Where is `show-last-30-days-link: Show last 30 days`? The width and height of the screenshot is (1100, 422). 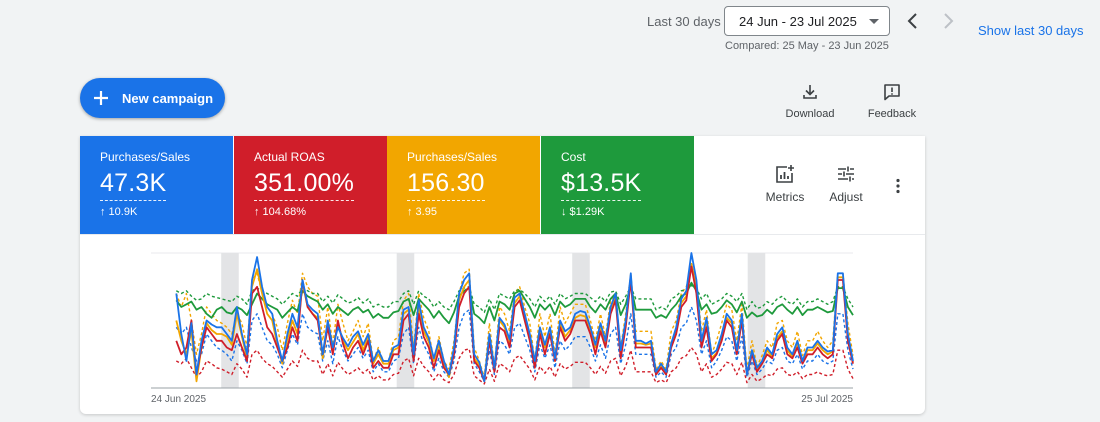
show-last-30-days-link: Show last 30 days is located at coordinates (1031, 30).